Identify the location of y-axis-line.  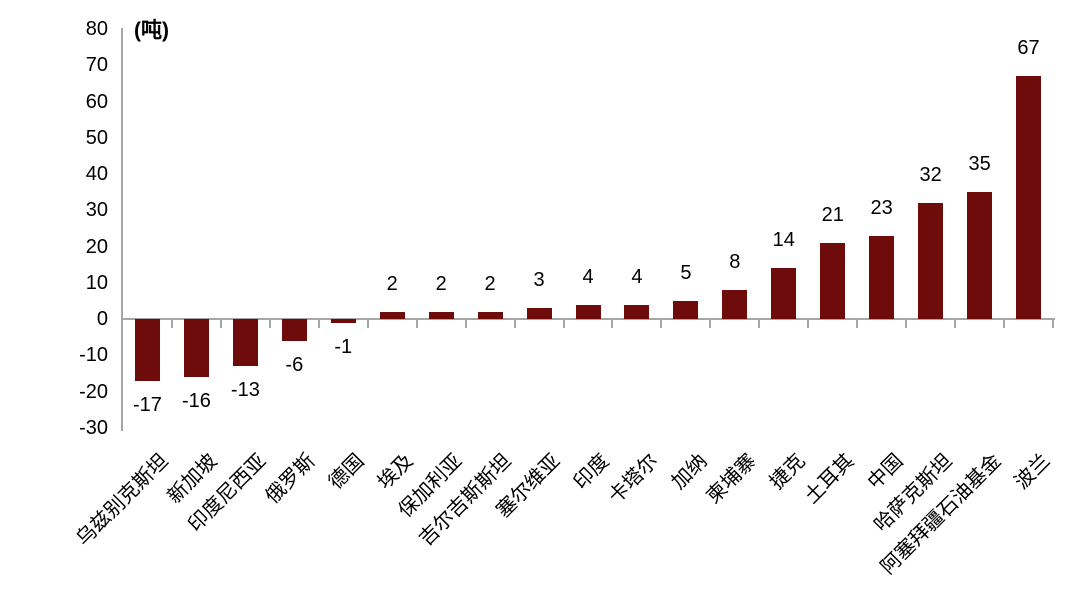
(122, 229).